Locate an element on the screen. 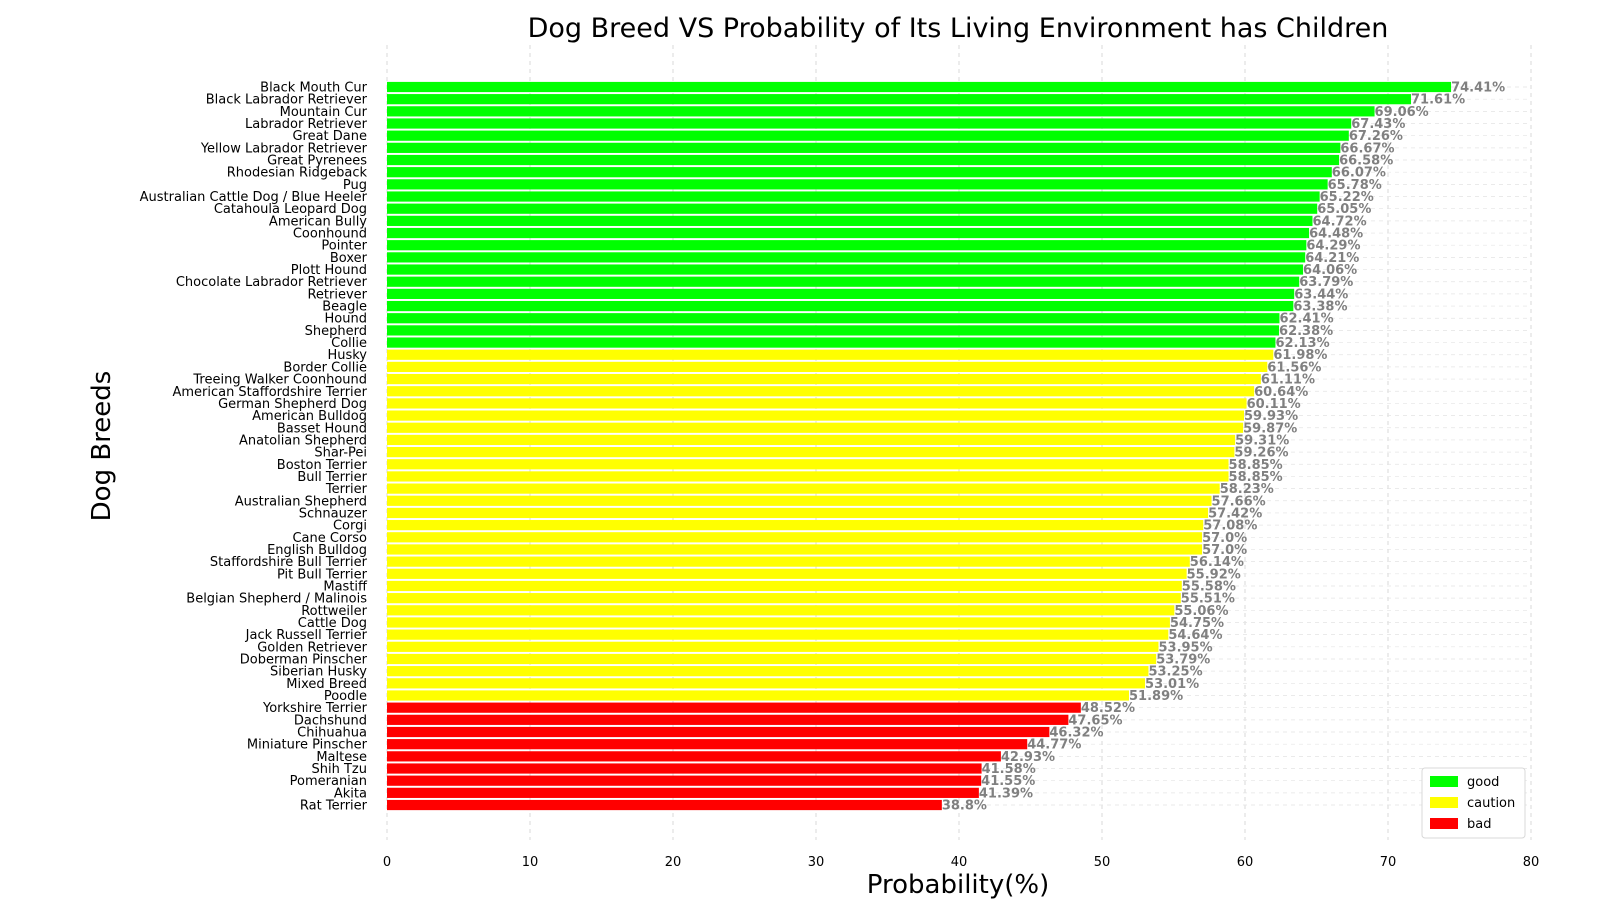 Image resolution: width=1600 pixels, height=905 pixels. category-label: Boston Terrier is located at coordinates (322, 465).